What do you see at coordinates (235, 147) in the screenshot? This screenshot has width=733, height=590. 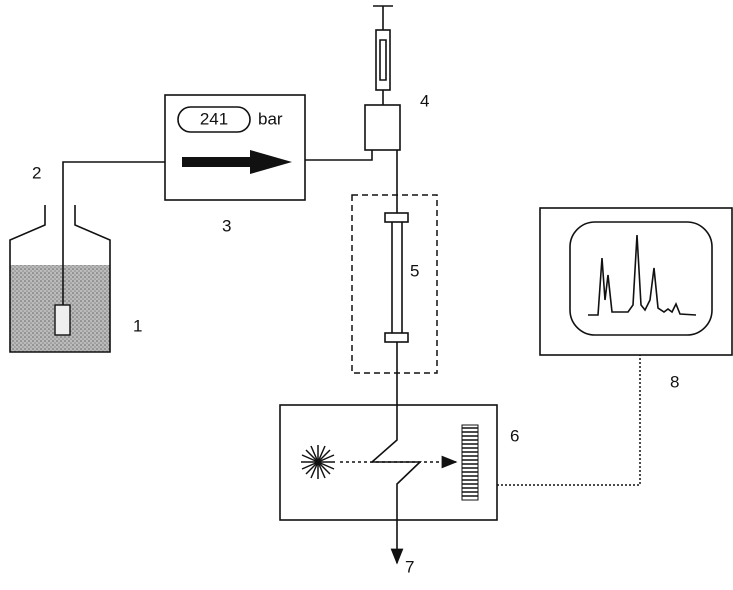 I see `pump: 241 bar` at bounding box center [235, 147].